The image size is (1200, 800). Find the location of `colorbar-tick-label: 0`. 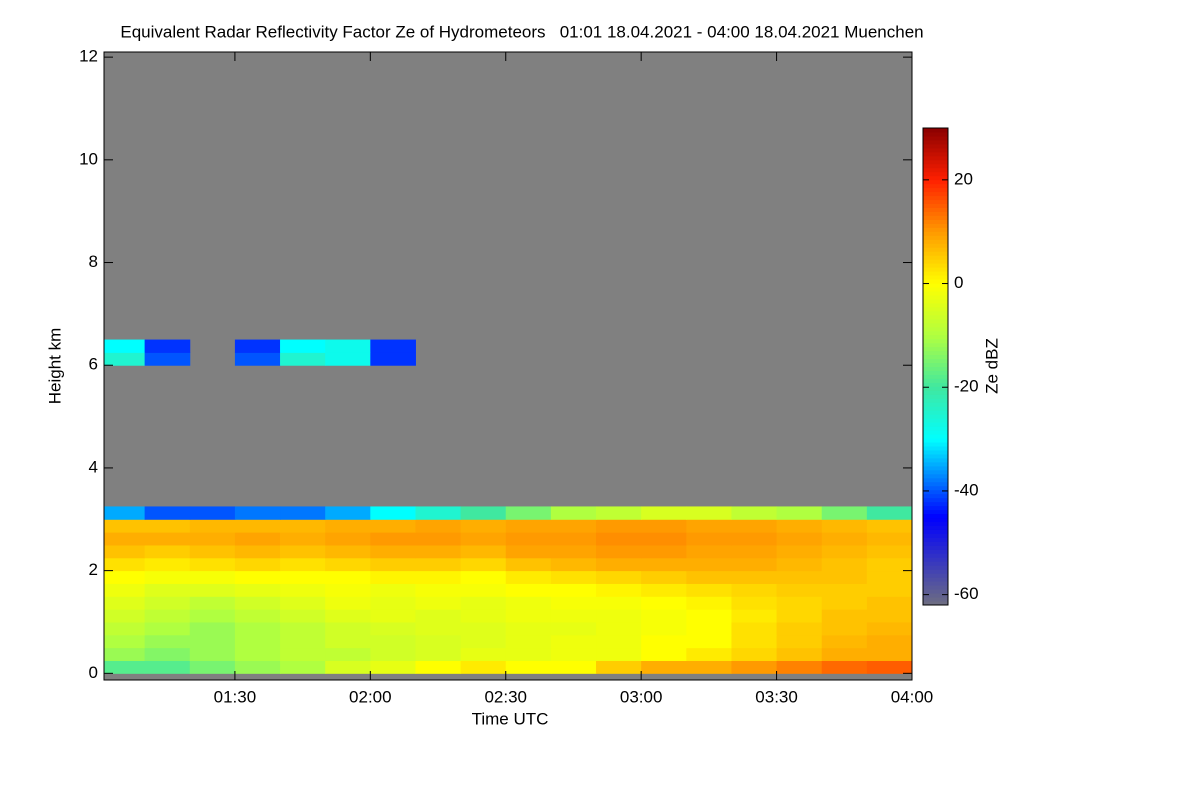

colorbar-tick-label: 0 is located at coordinates (958, 282).